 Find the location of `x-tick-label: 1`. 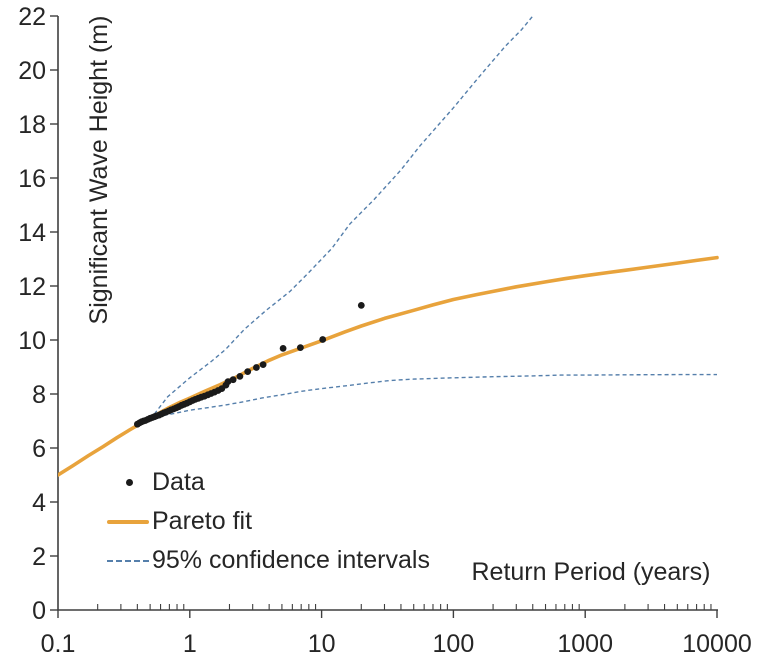

x-tick-label: 1 is located at coordinates (190, 644).